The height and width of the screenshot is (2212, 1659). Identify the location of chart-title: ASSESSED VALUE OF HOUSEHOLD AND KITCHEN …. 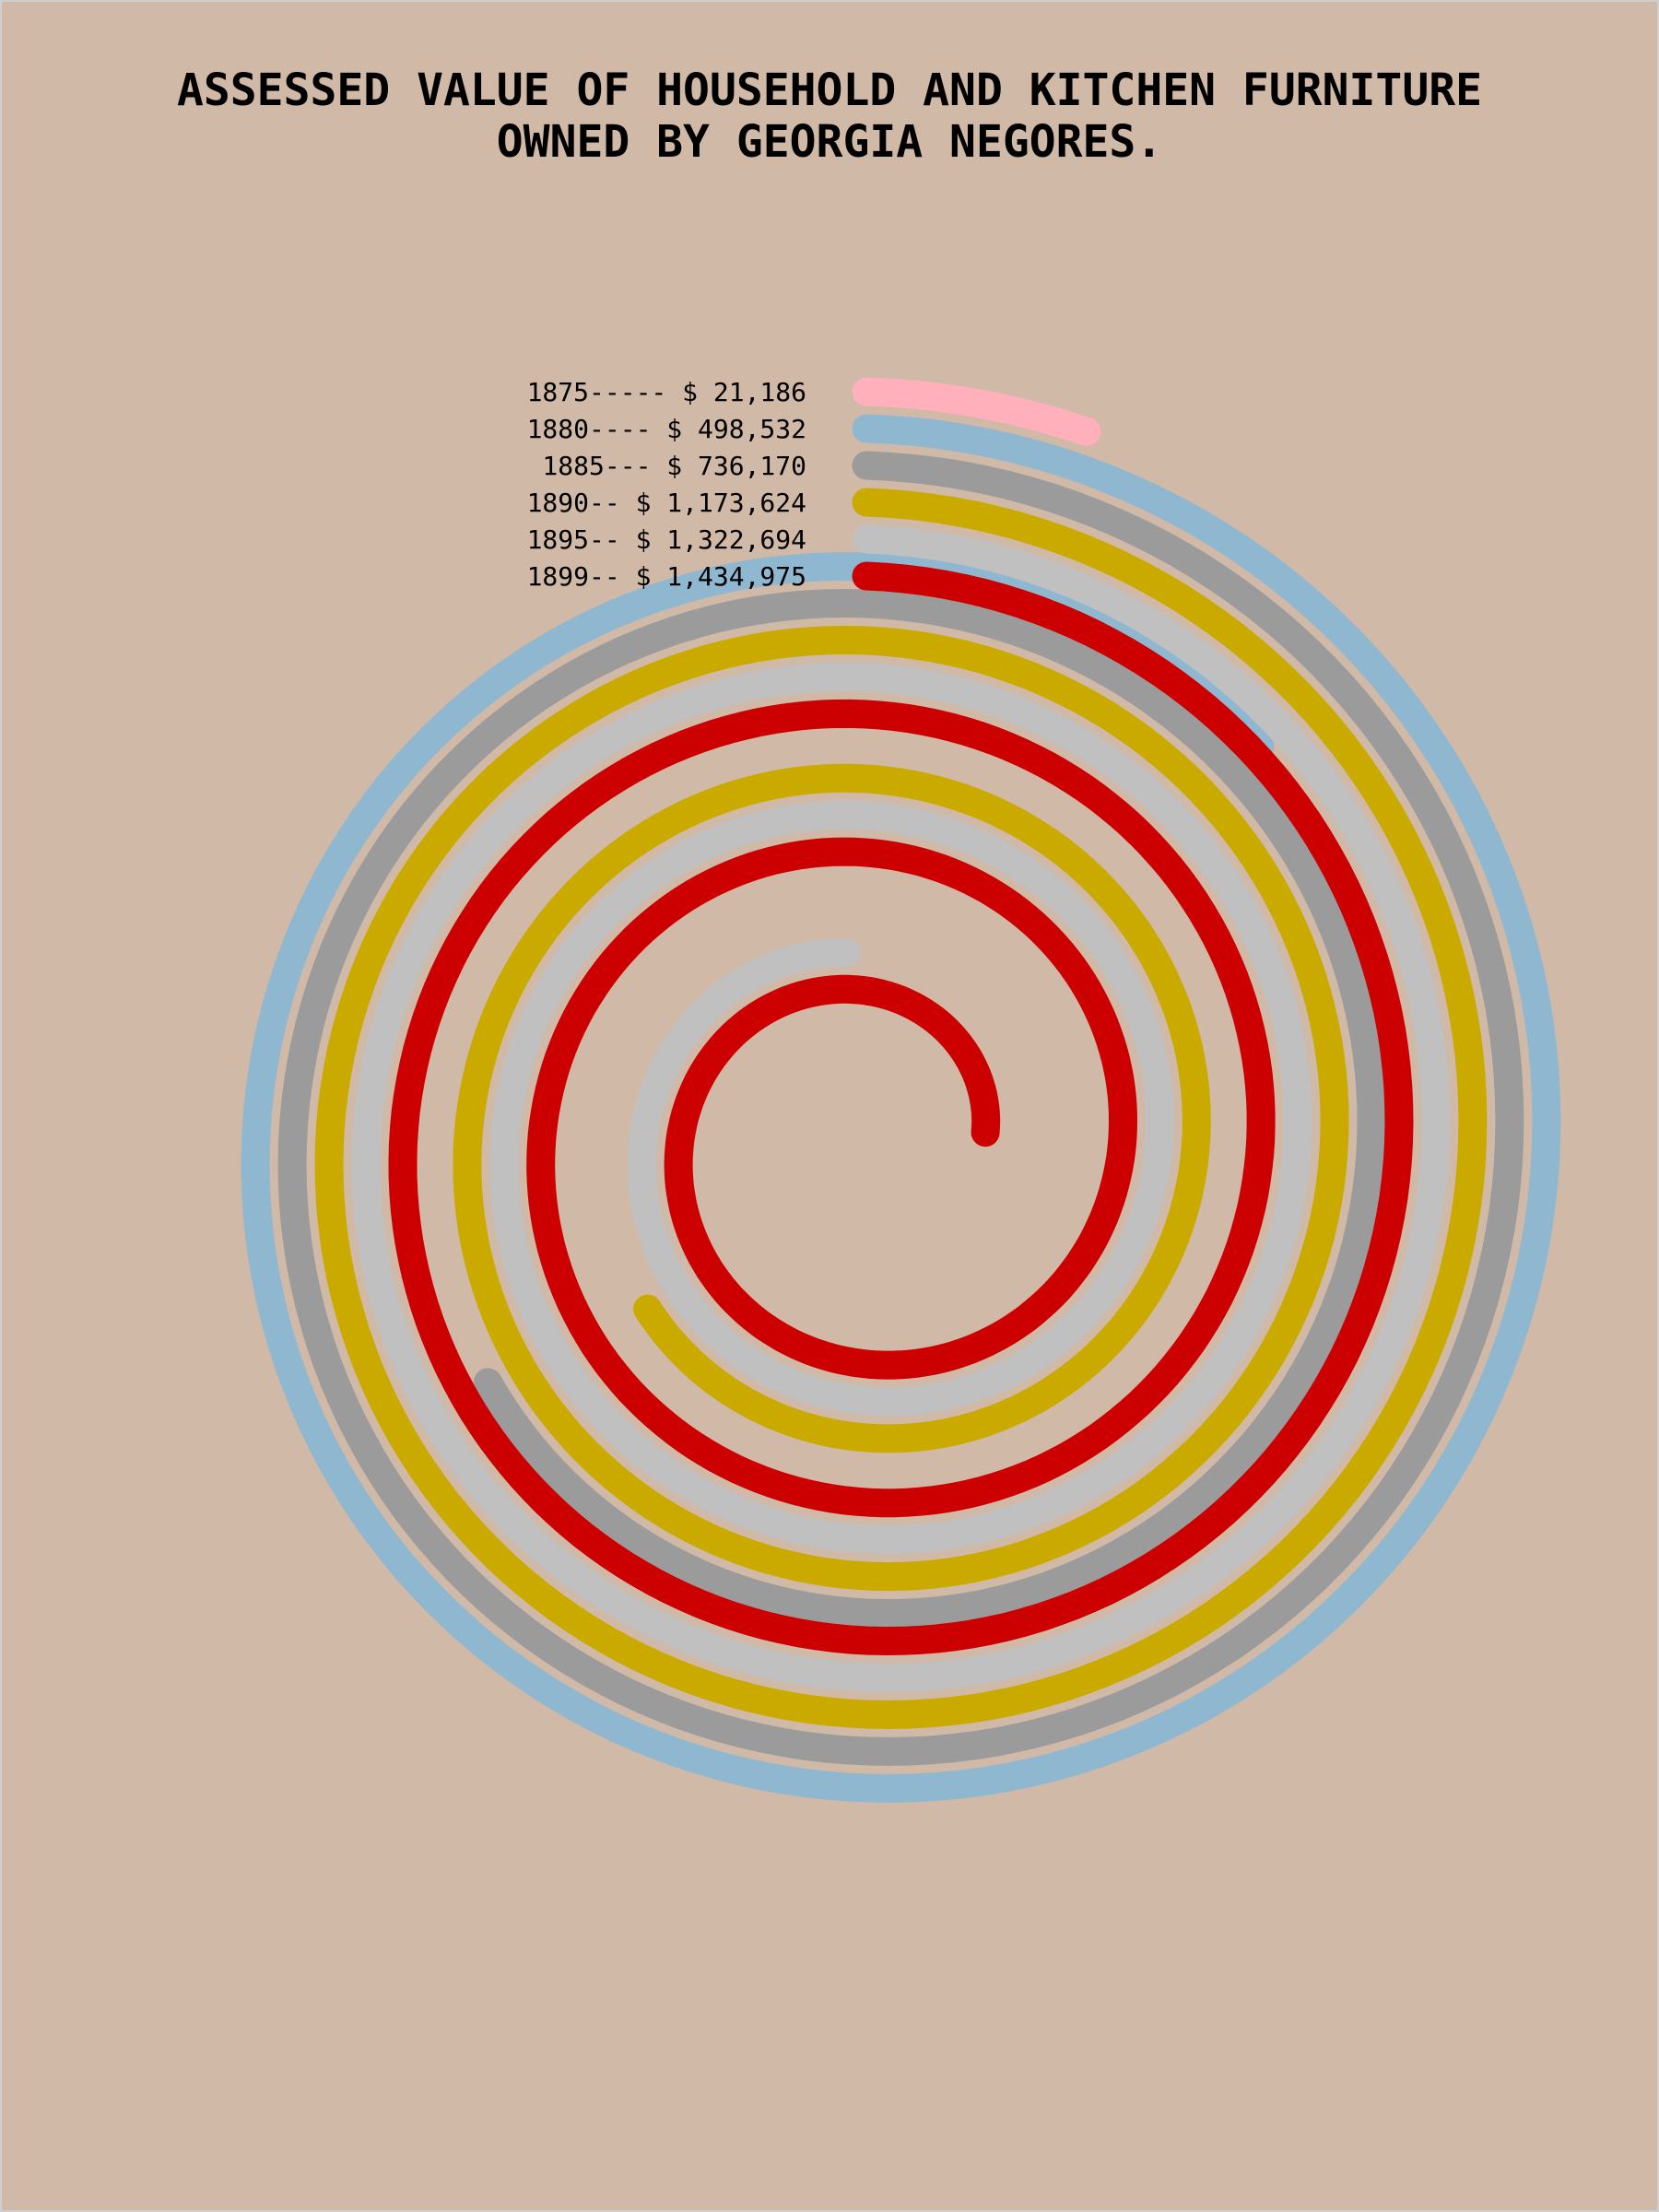
(829, 116).